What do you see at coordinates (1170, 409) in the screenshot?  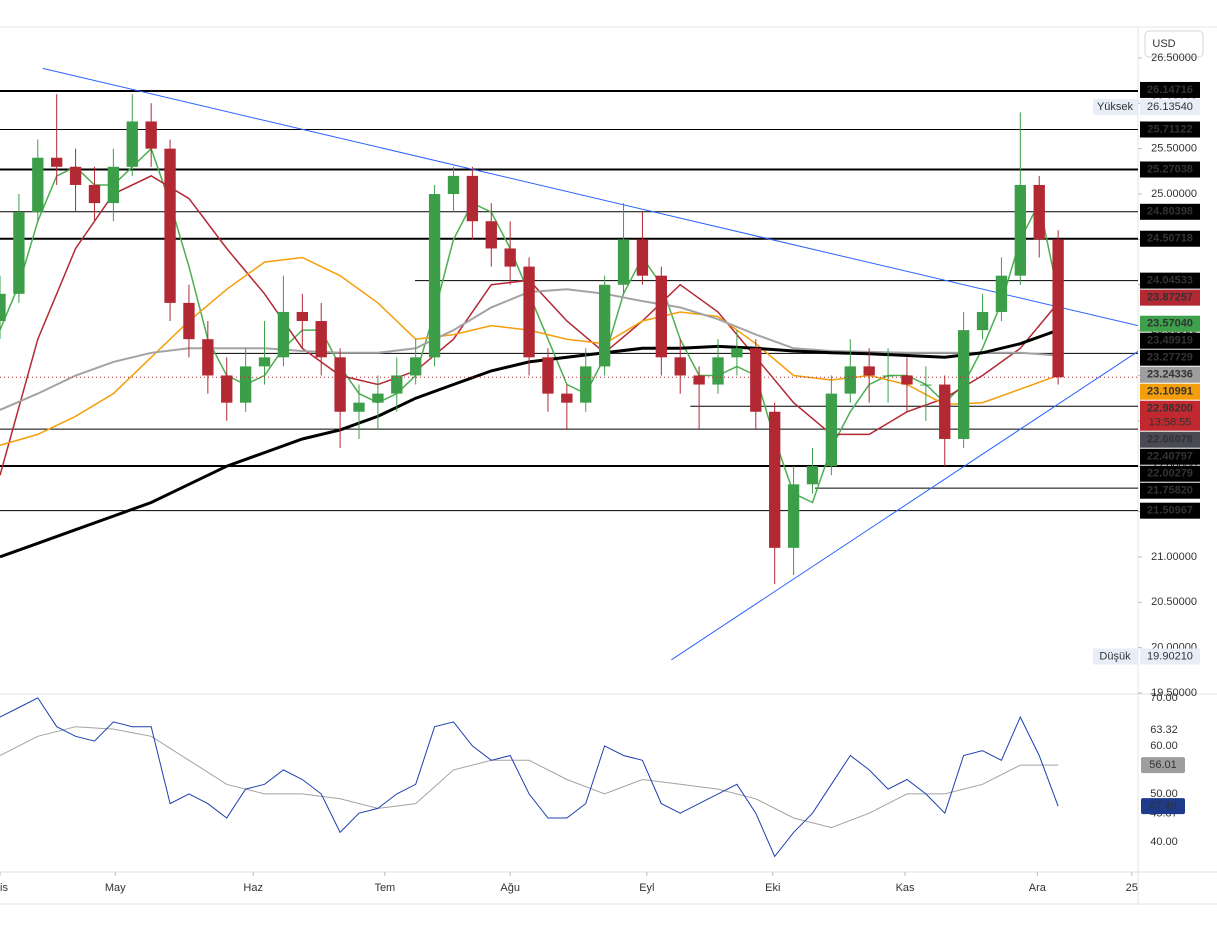 I see `price-box-label: 22.98200` at bounding box center [1170, 409].